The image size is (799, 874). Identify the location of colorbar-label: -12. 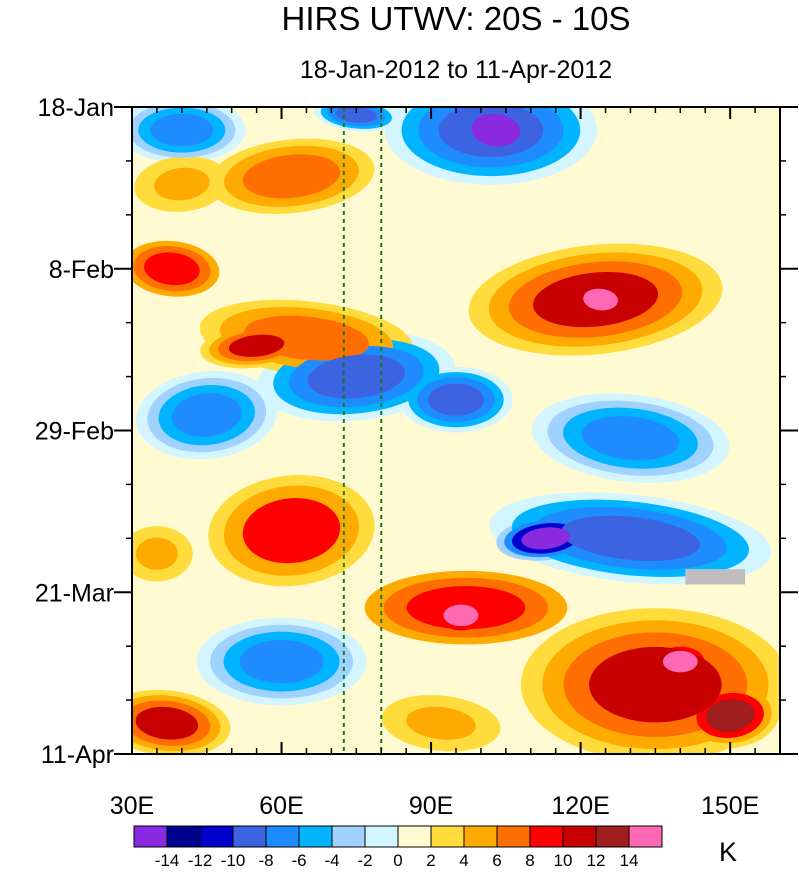
(200, 860).